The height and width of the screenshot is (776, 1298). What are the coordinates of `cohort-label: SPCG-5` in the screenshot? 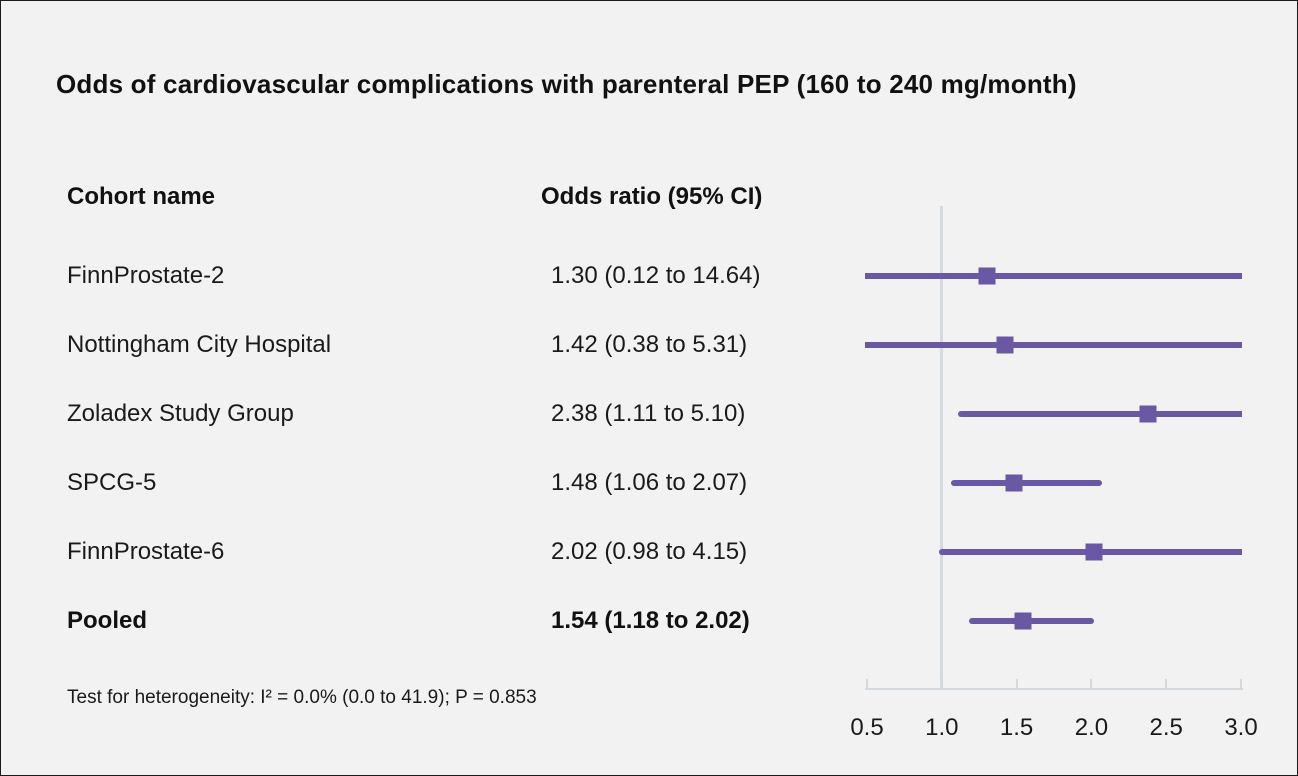 It's located at (112, 482).